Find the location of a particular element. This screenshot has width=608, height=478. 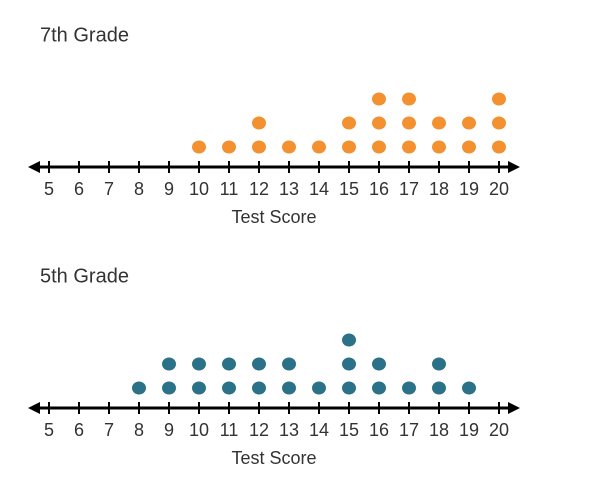

chart-title: 5th Grade is located at coordinates (84, 276).